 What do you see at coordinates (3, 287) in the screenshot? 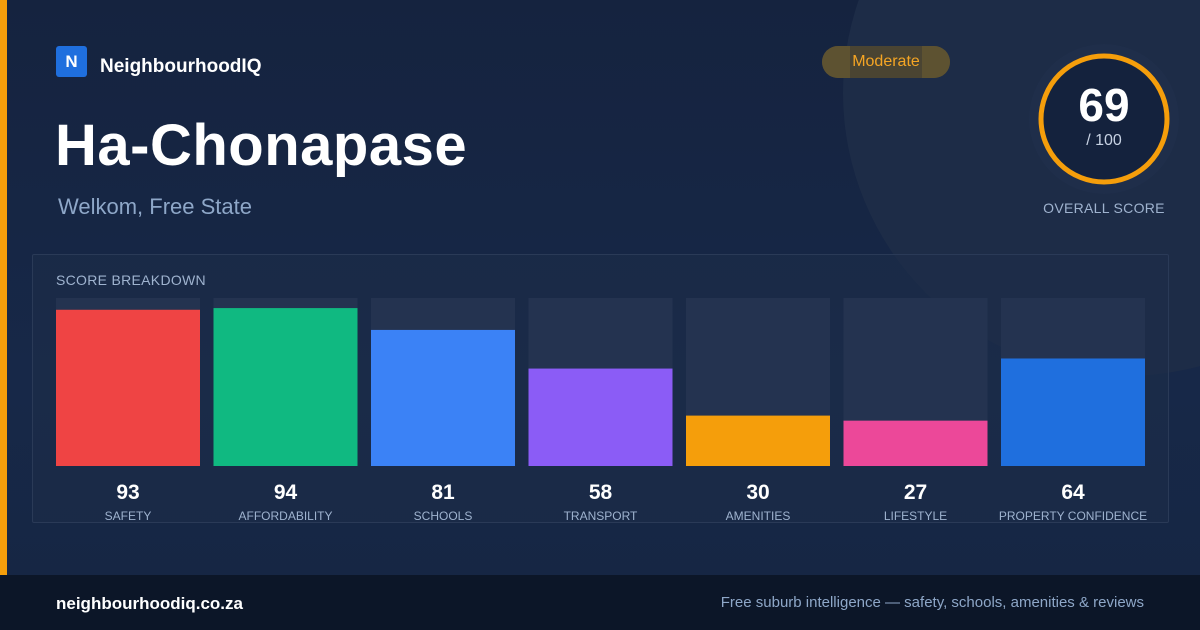
I see `accent-bar` at bounding box center [3, 287].